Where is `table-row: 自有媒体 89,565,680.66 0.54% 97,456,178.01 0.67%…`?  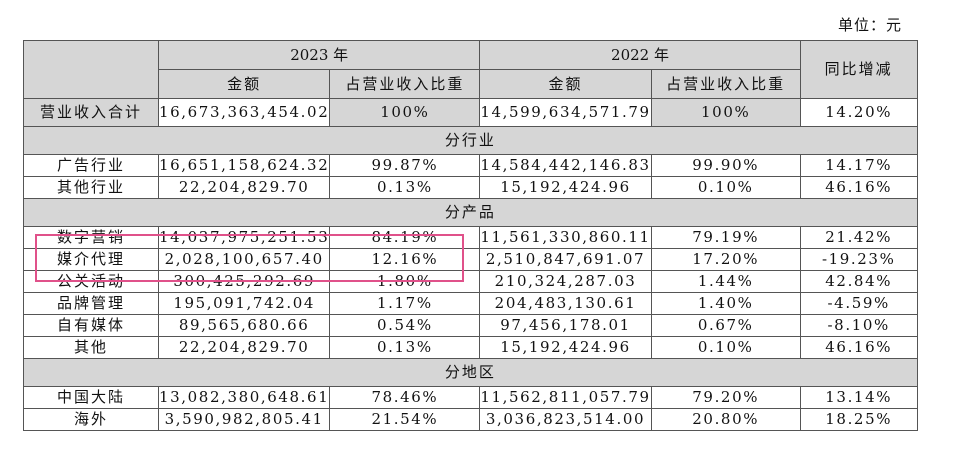 table-row: 自有媒体 89,565,680.66 0.54% 97,456,178.01 0.67%… is located at coordinates (470, 325).